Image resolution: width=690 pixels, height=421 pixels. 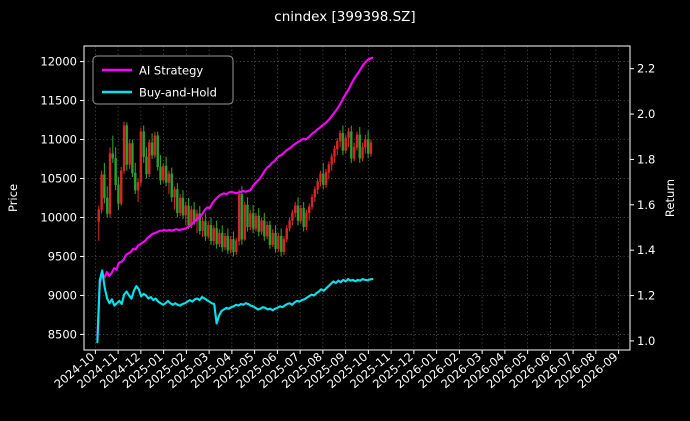 What do you see at coordinates (58, 217) in the screenshot?
I see `y-tick-label: 10000` at bounding box center [58, 217].